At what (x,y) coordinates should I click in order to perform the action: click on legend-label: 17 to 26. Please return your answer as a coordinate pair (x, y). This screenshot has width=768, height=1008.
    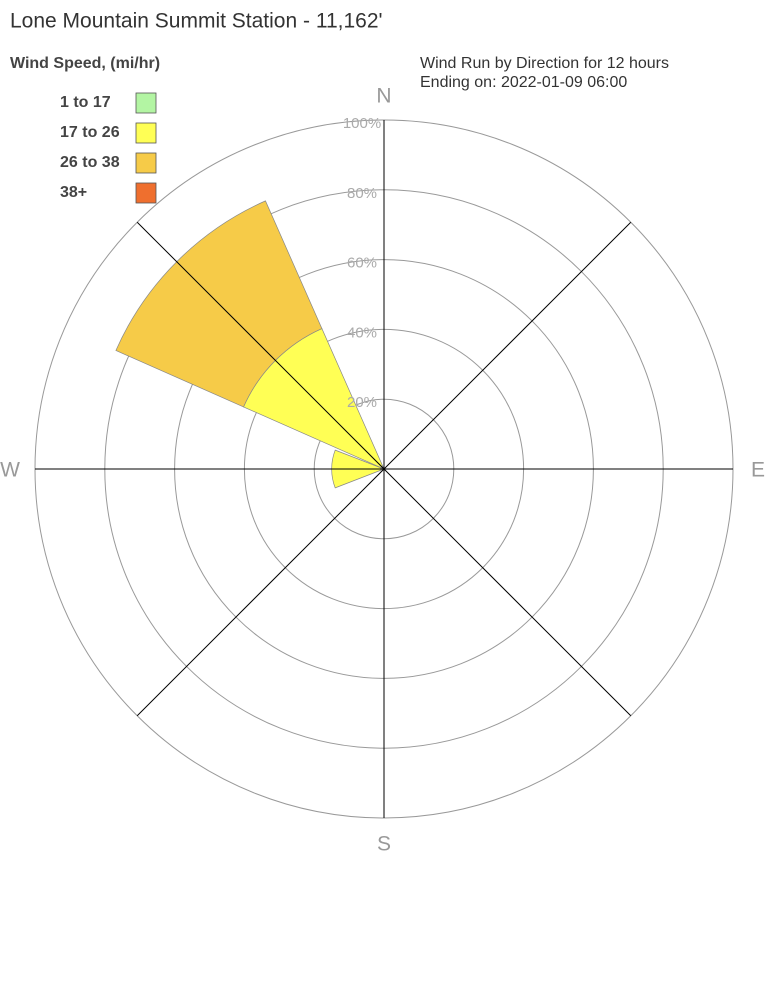
    Looking at the image, I should click on (90, 132).